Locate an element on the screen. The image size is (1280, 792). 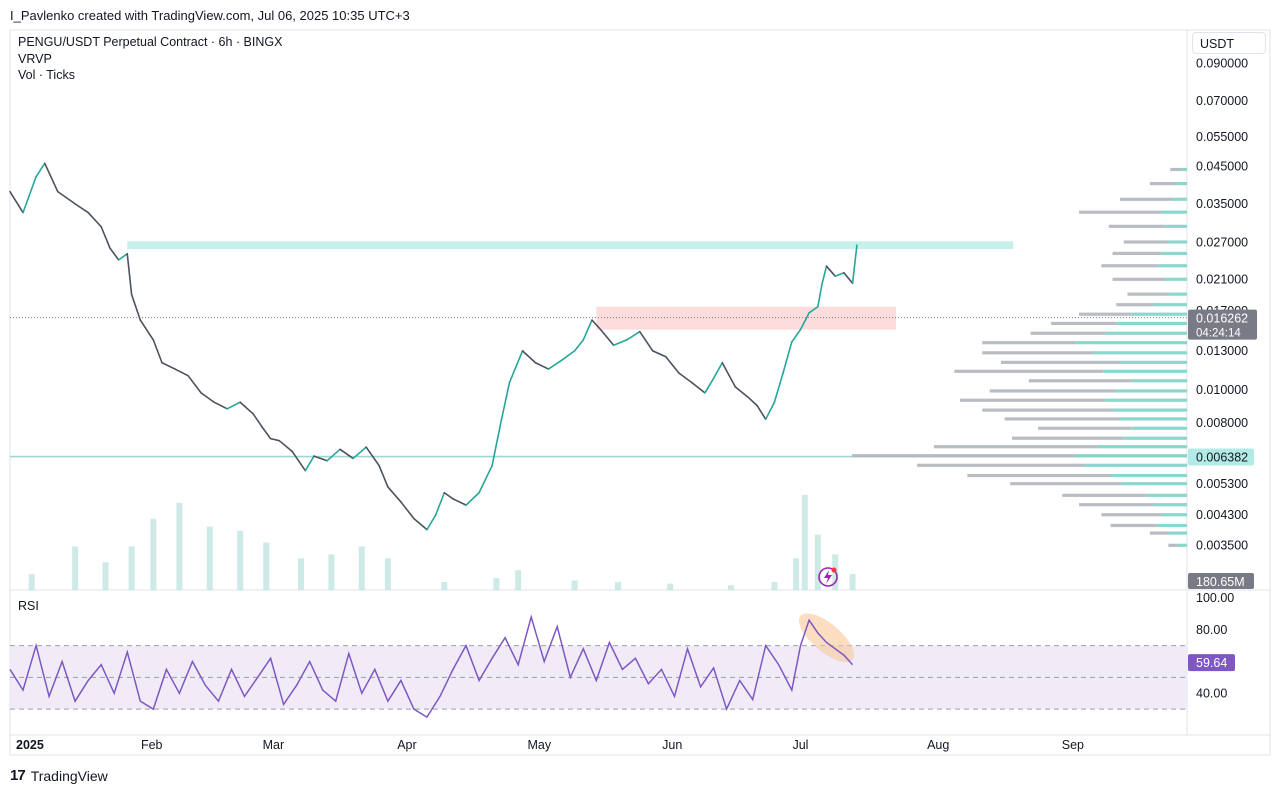
tradingview-logo-icon: 17 is located at coordinates (18, 775).